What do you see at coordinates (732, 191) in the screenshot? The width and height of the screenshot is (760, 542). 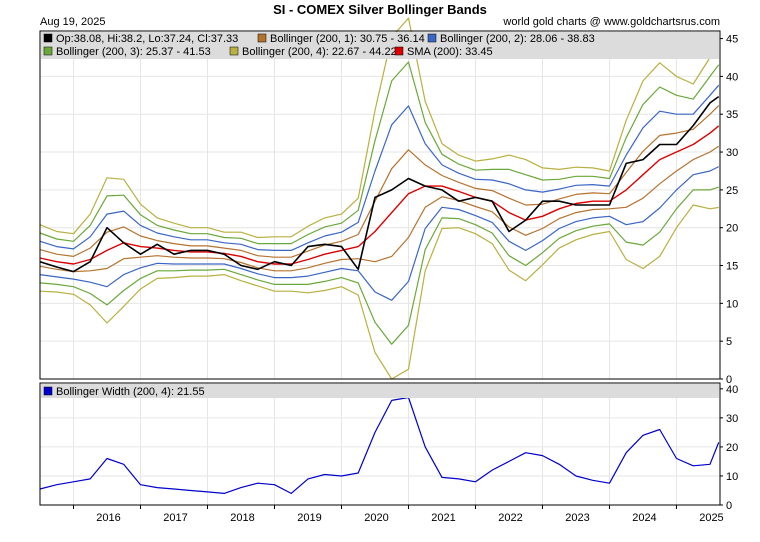 I see `price-y-tick-label: 25` at bounding box center [732, 191].